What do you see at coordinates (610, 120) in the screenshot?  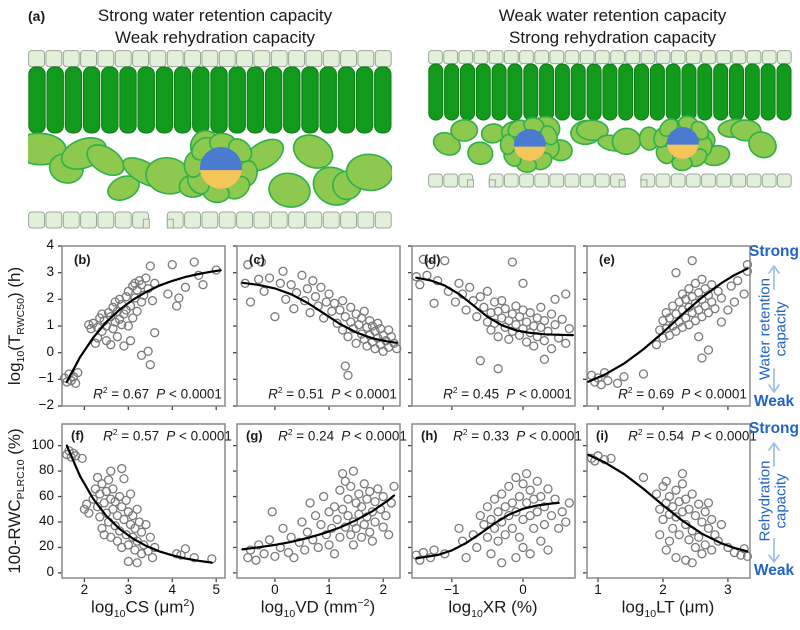 I see `leaf-diagram-right` at bounding box center [610, 120].